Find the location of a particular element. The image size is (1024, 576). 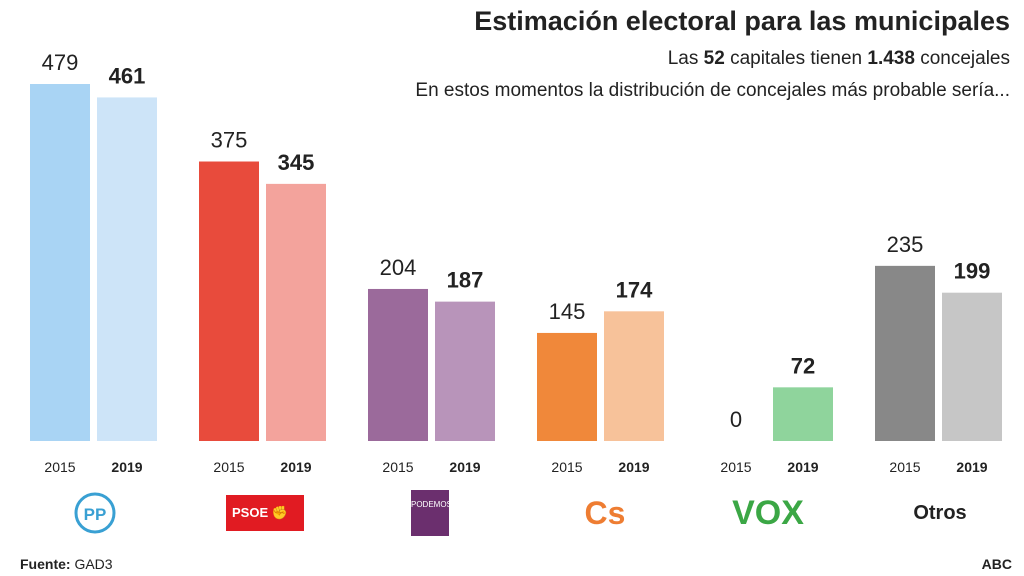

data-label: 72 is located at coordinates (803, 365).